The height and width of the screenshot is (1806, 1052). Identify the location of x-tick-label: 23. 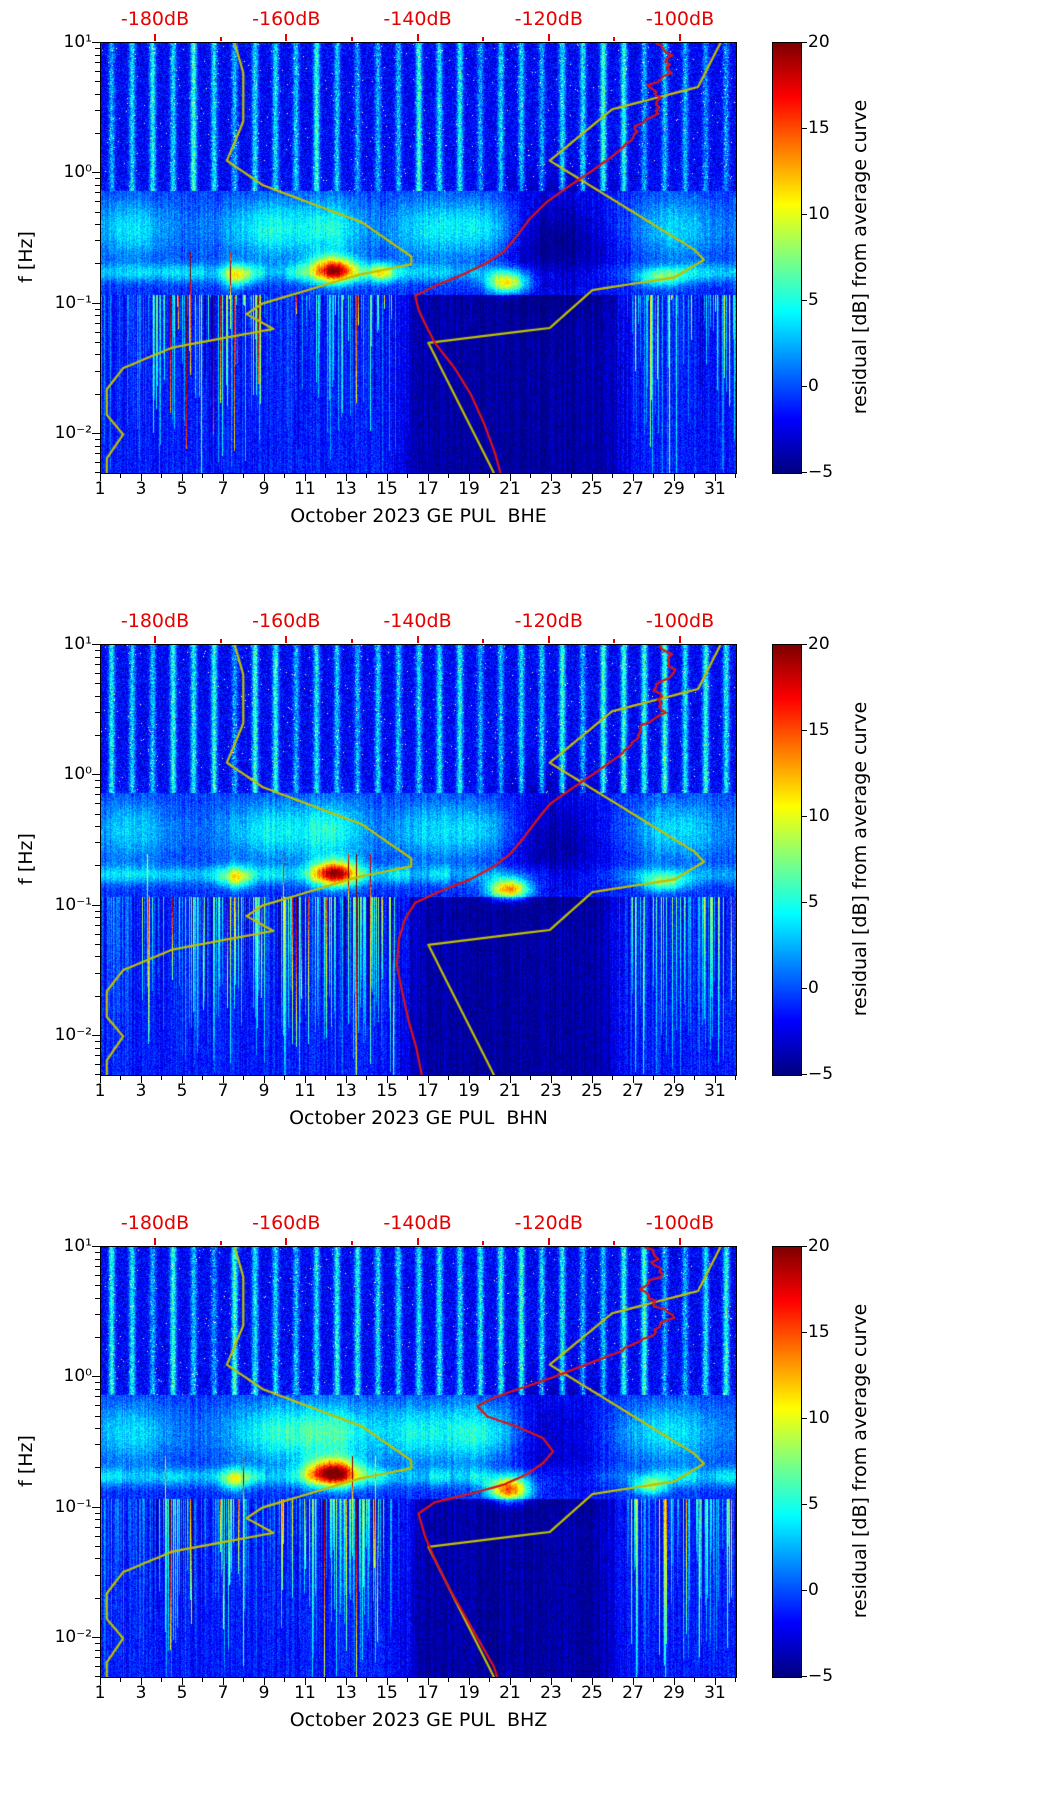
(551, 1091).